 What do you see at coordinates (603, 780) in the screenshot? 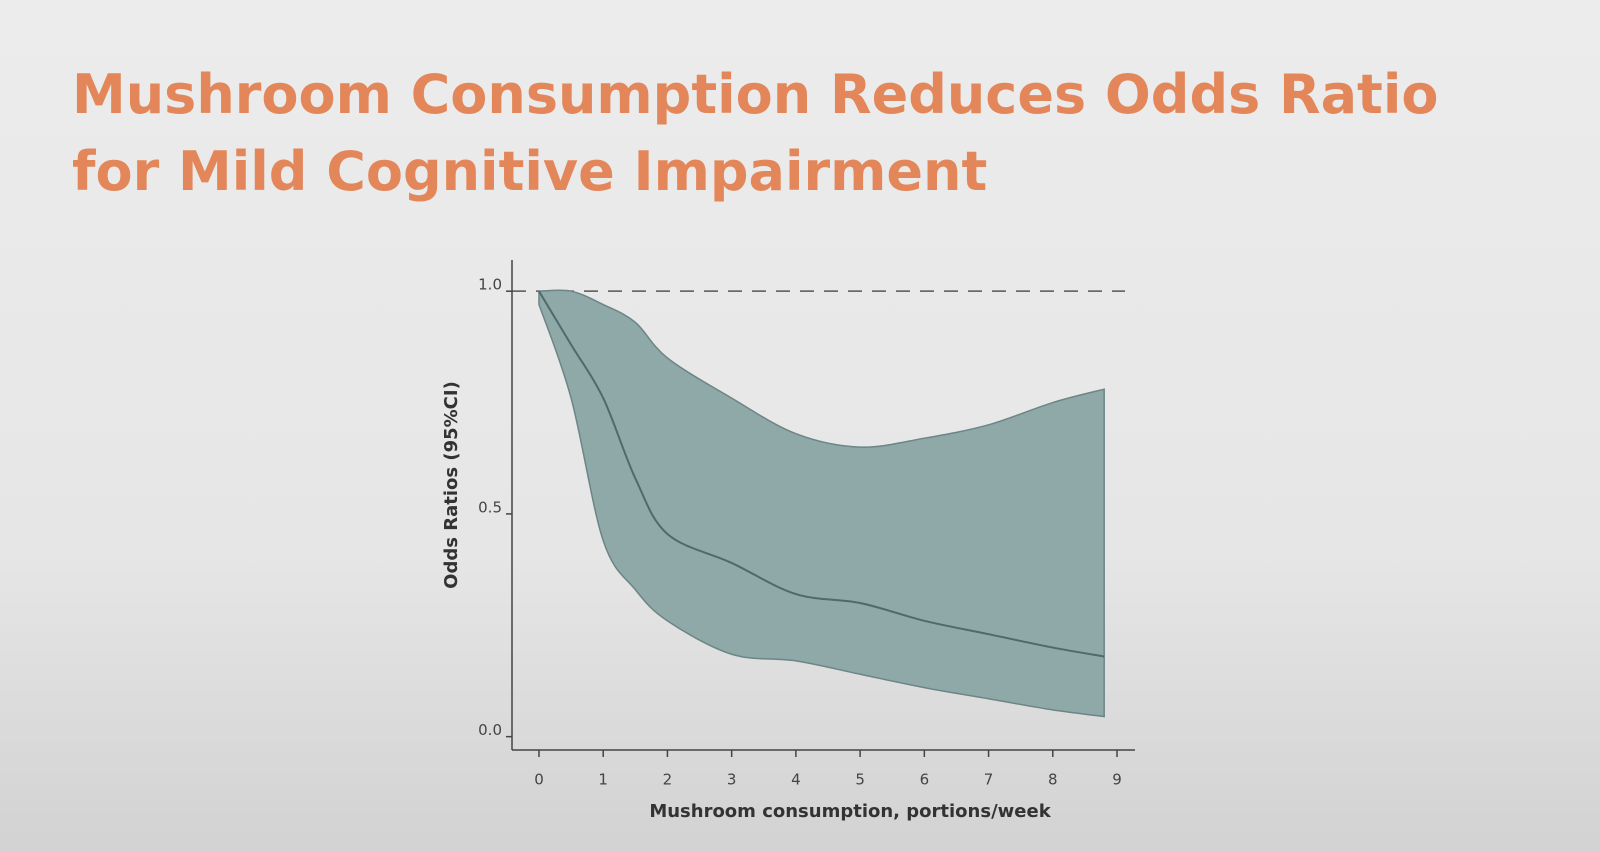
I see `x-tick-label: 1` at bounding box center [603, 780].